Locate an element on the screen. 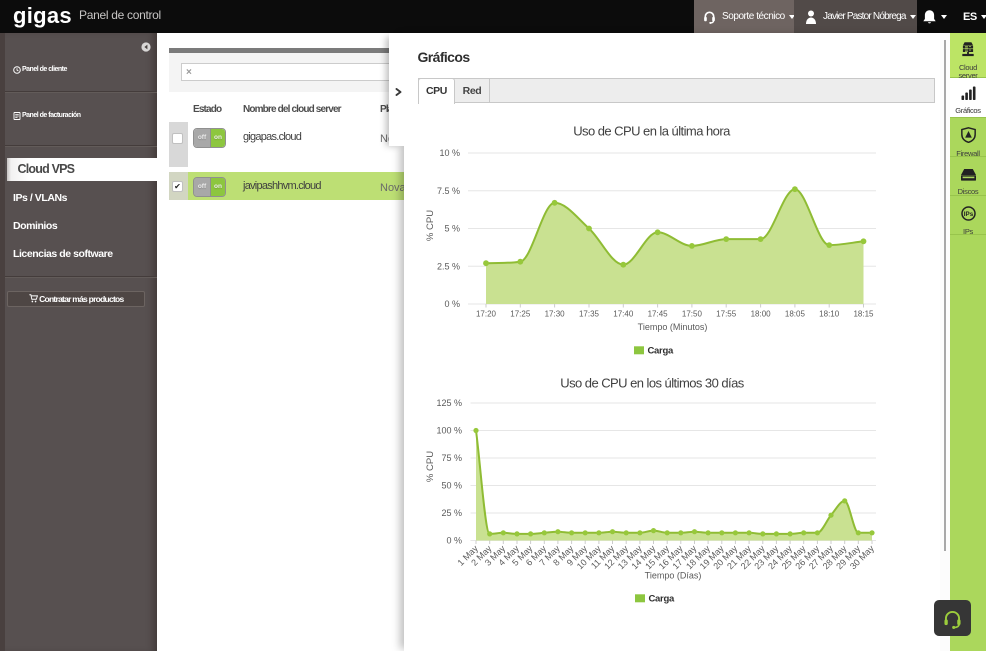 The height and width of the screenshot is (651, 986). svg-text: 17:30 is located at coordinates (555, 314).